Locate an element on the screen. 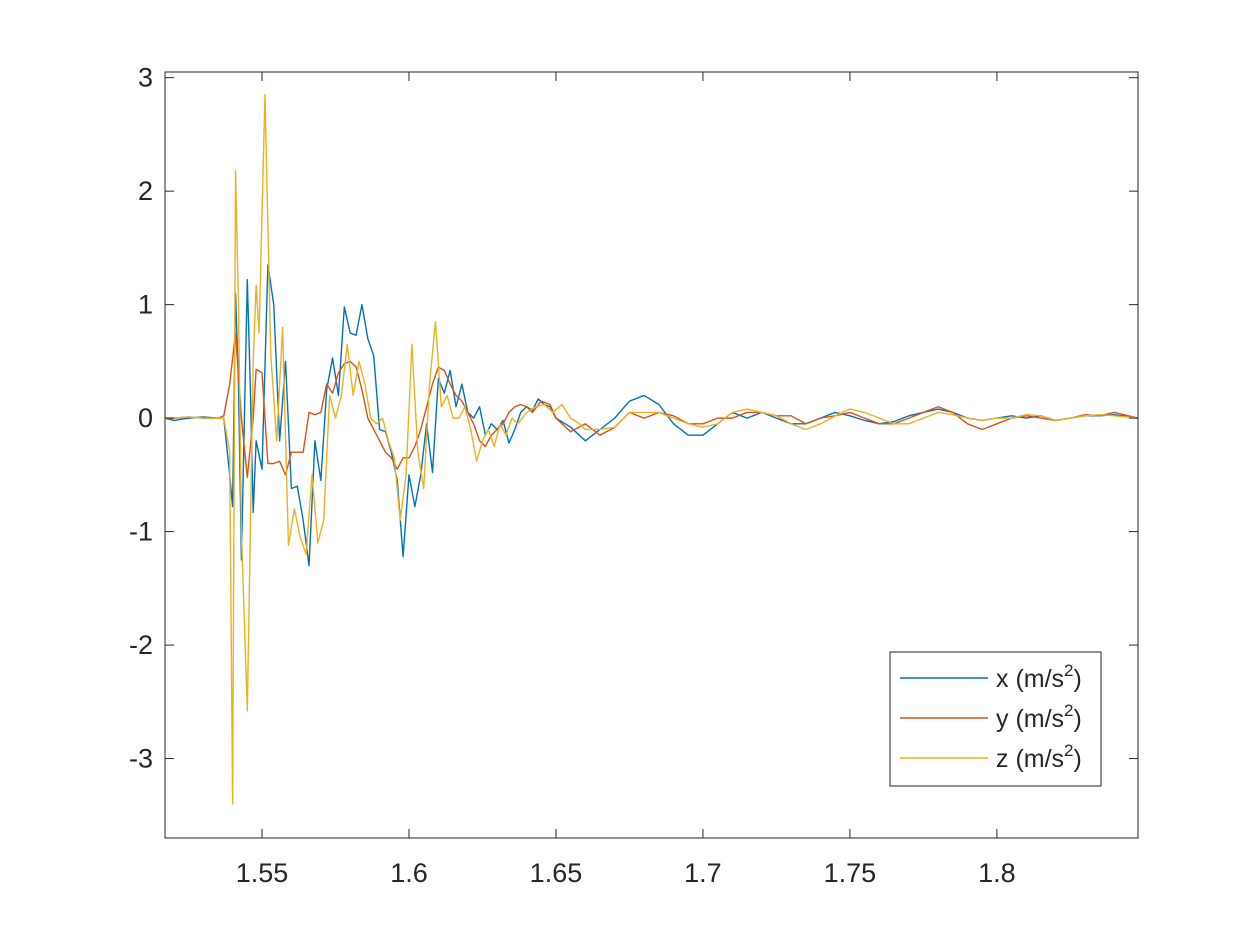 The image size is (1260, 950). legend-box is located at coordinates (995, 719).